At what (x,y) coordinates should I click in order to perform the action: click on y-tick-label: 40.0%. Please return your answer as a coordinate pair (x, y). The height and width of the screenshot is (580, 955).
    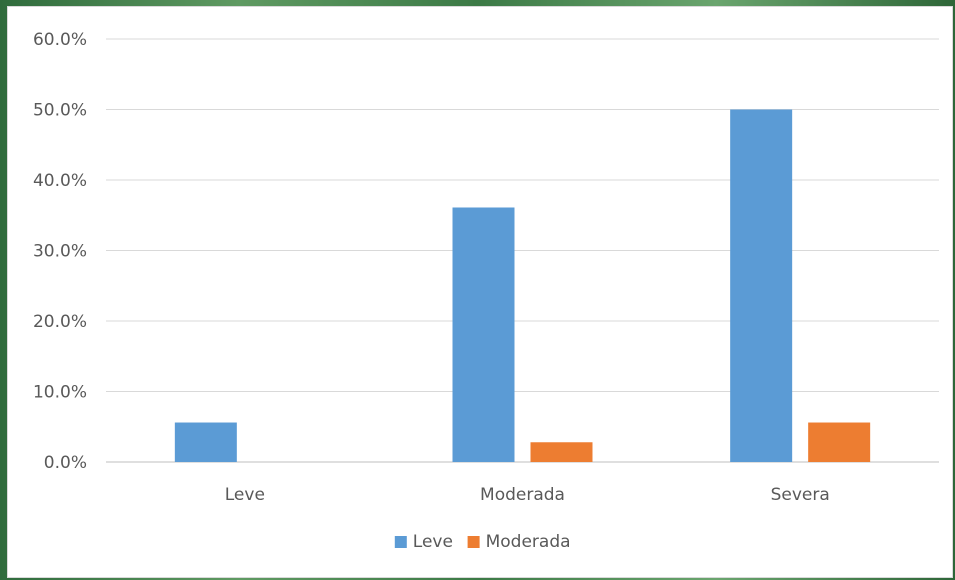
    Looking at the image, I should click on (60, 181).